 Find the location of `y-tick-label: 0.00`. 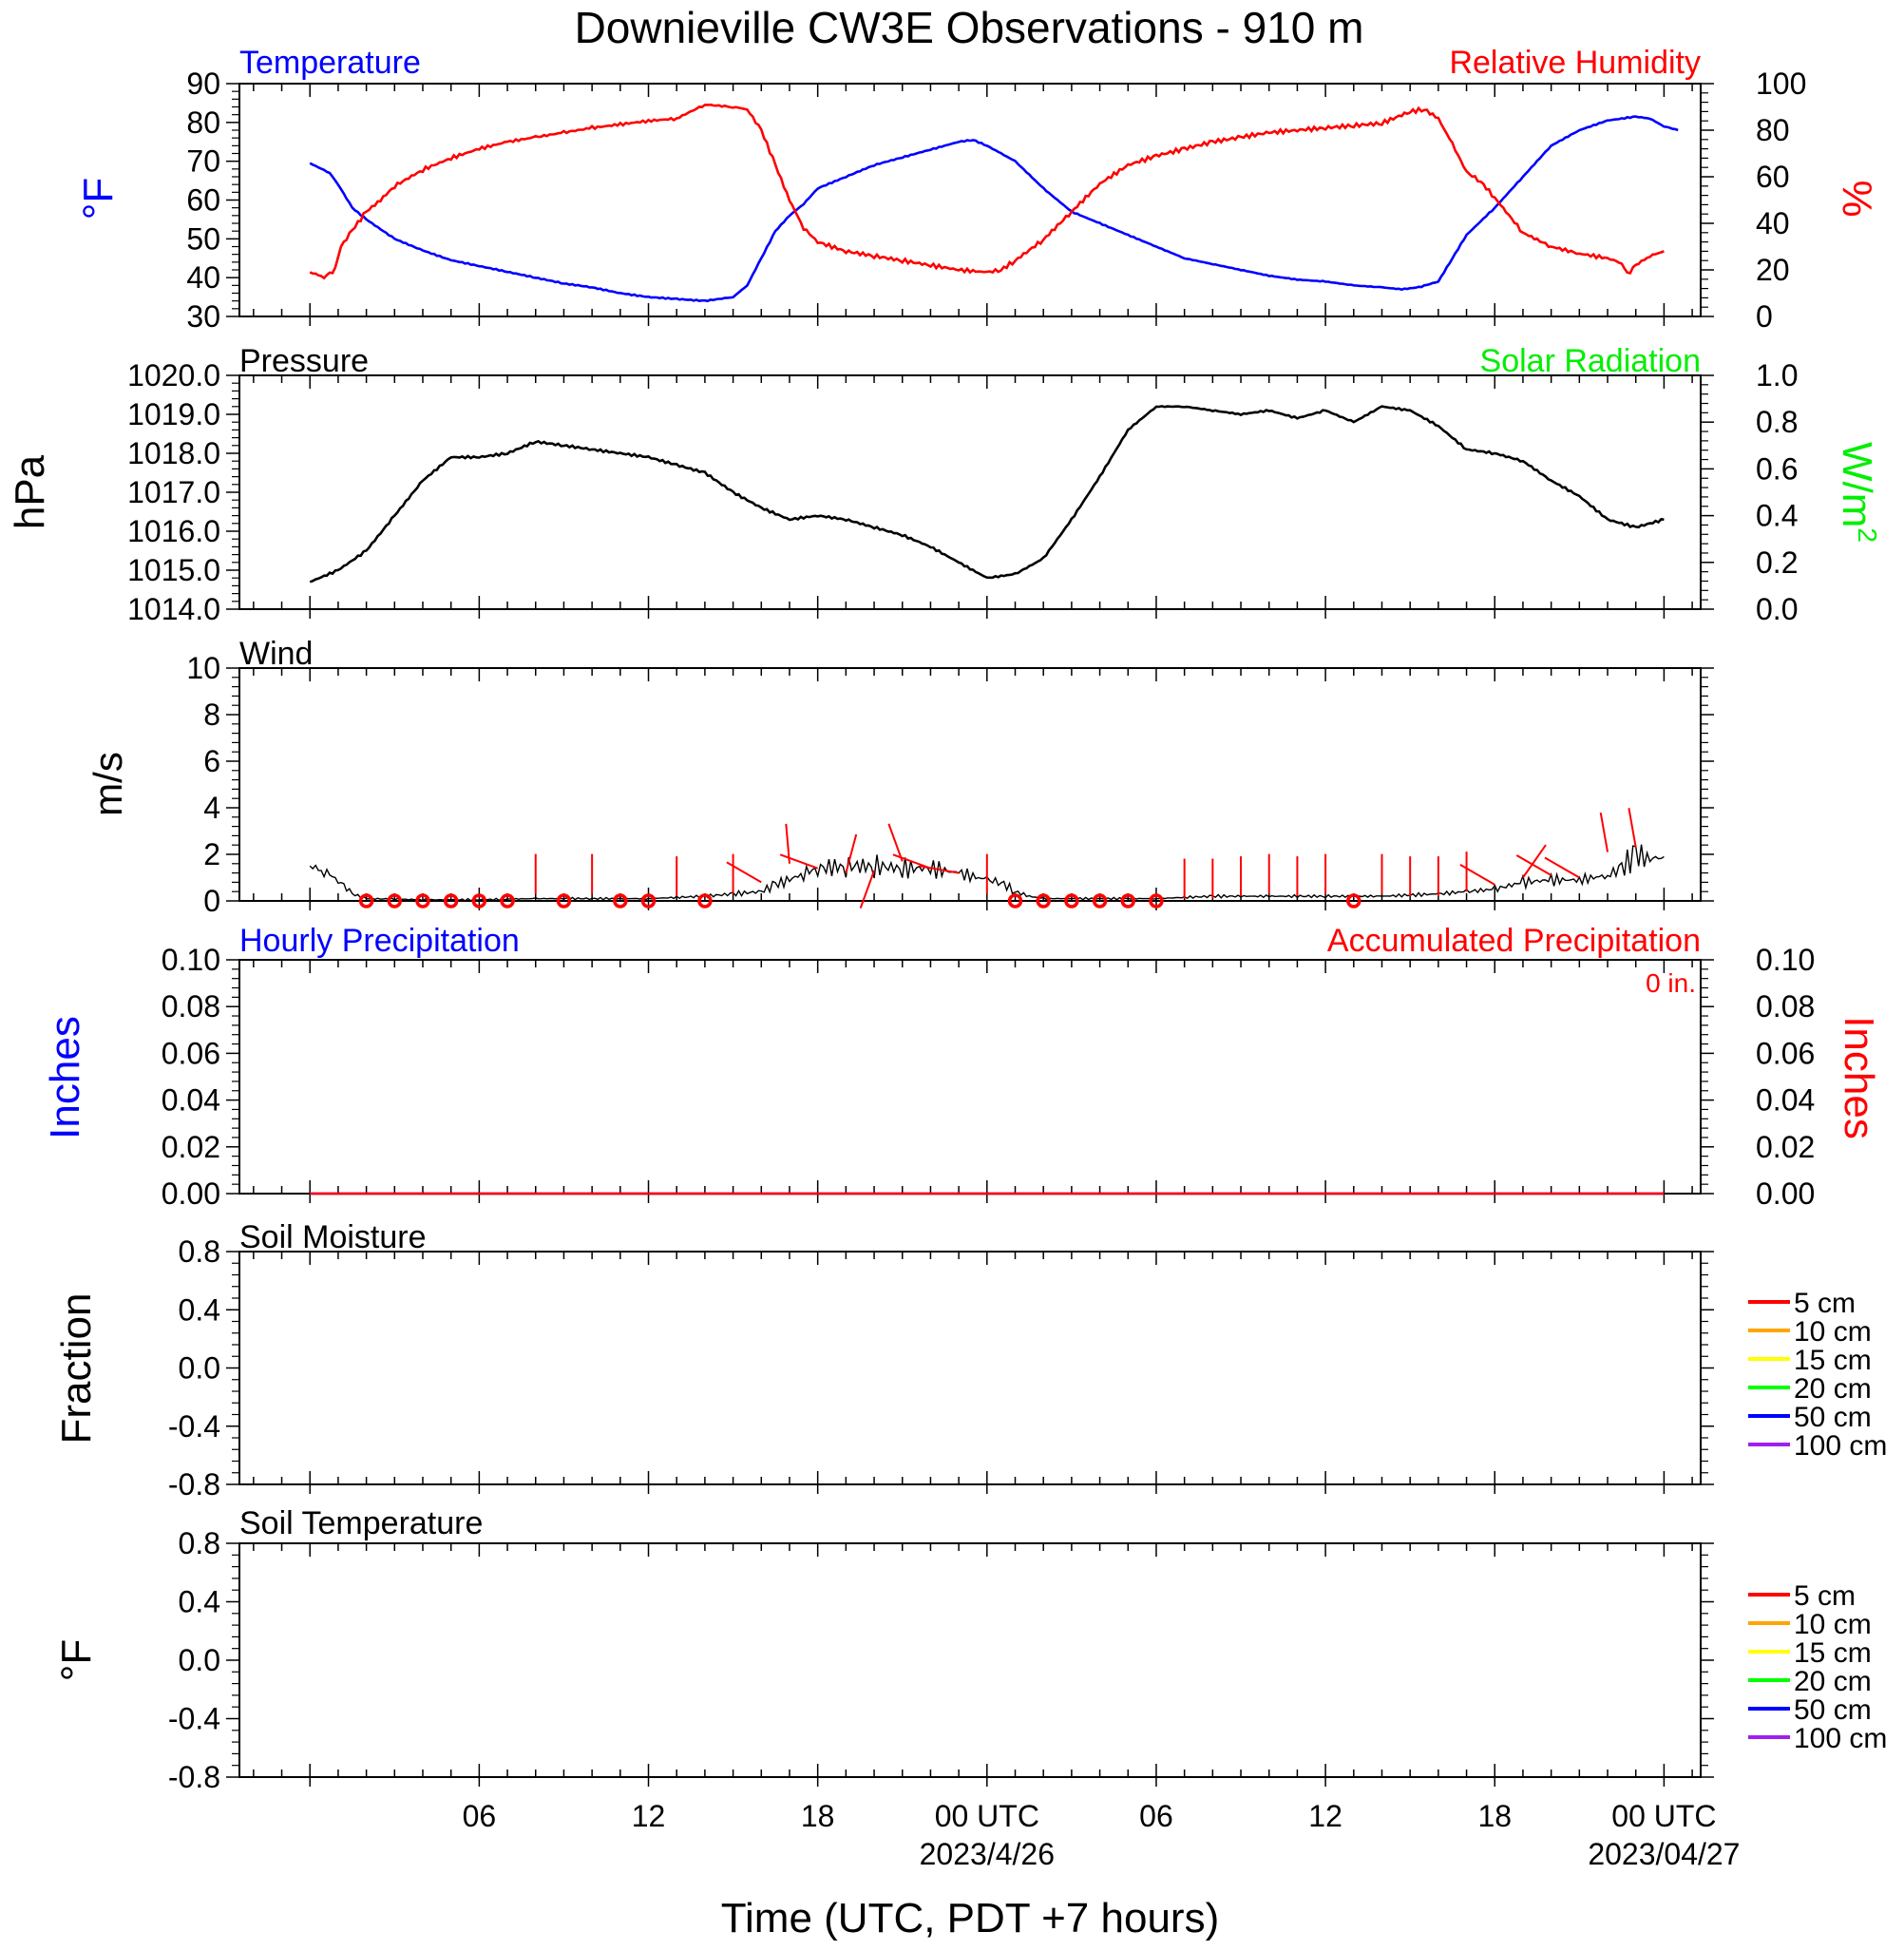

y-tick-label: 0.00 is located at coordinates (191, 1193).